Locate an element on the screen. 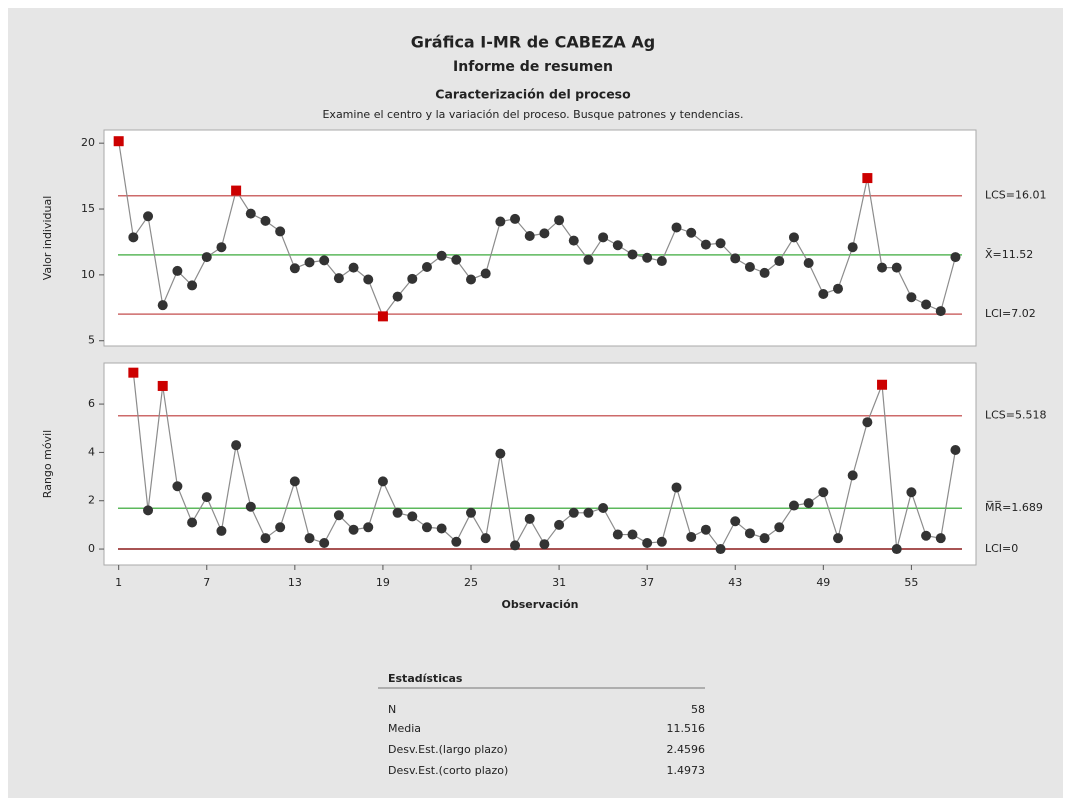 The image size is (1067, 798). stat-value: 58 is located at coordinates (698, 709).